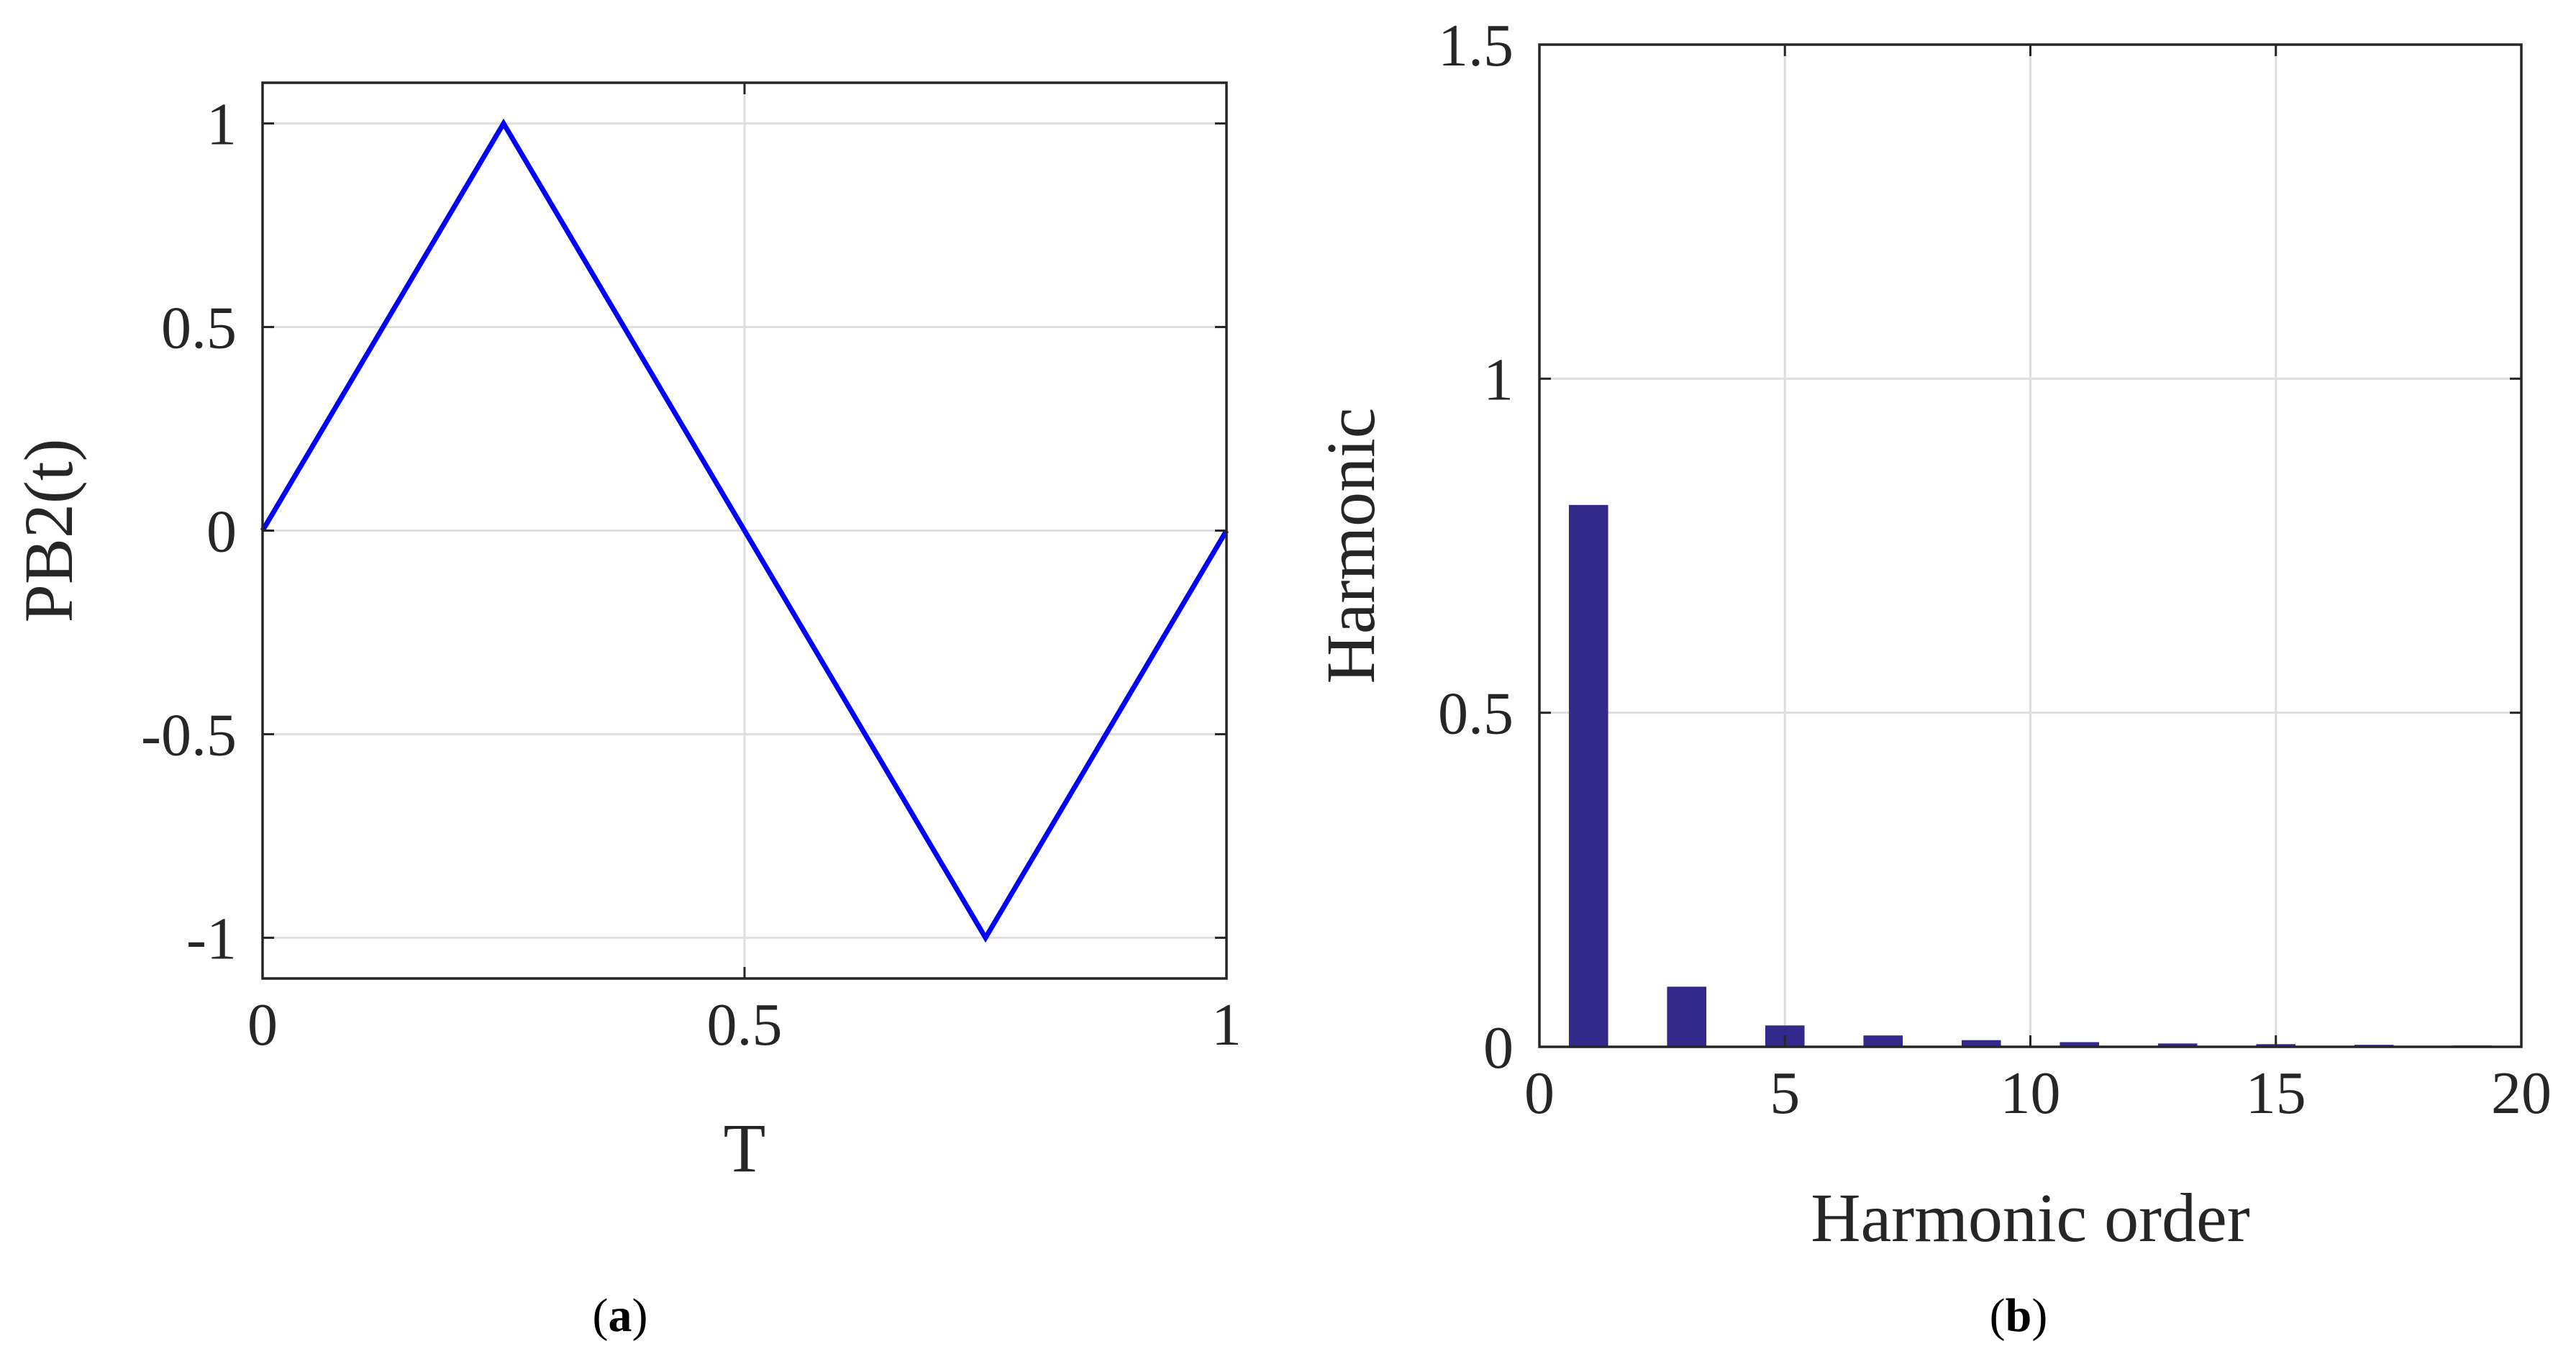 This screenshot has height=1349, width=2576. Describe the element at coordinates (2521, 1093) in the screenshot. I see `b-xtick-label-4: 20` at that location.